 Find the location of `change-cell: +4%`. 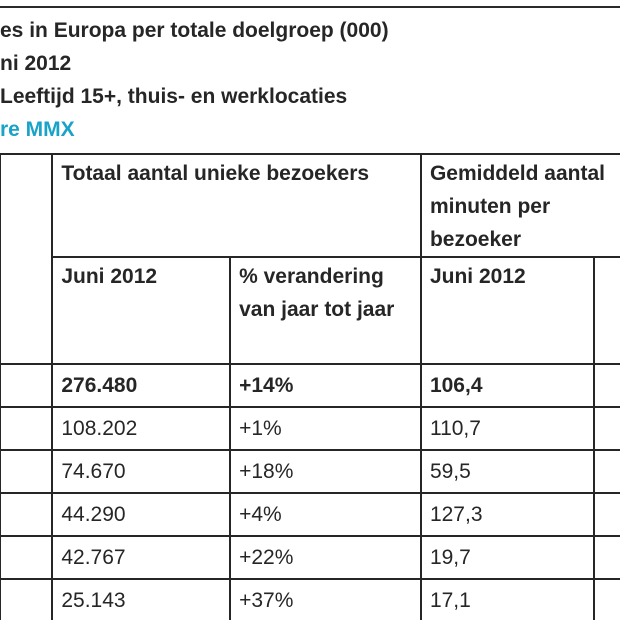

change-cell: +4% is located at coordinates (325, 514).